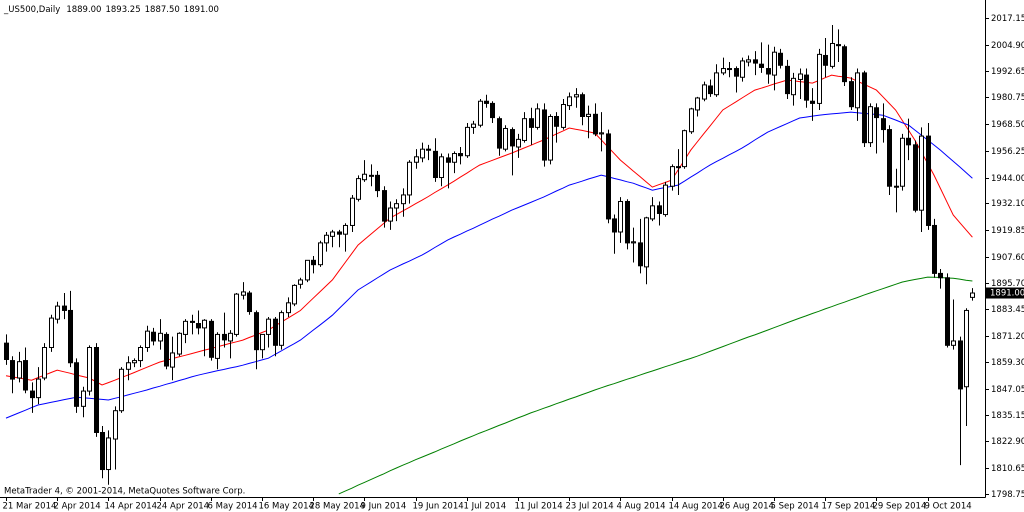 The height and width of the screenshot is (512, 1024). What do you see at coordinates (384, 507) in the screenshot?
I see `x-tick-label: 9 Jun 2014` at bounding box center [384, 507].